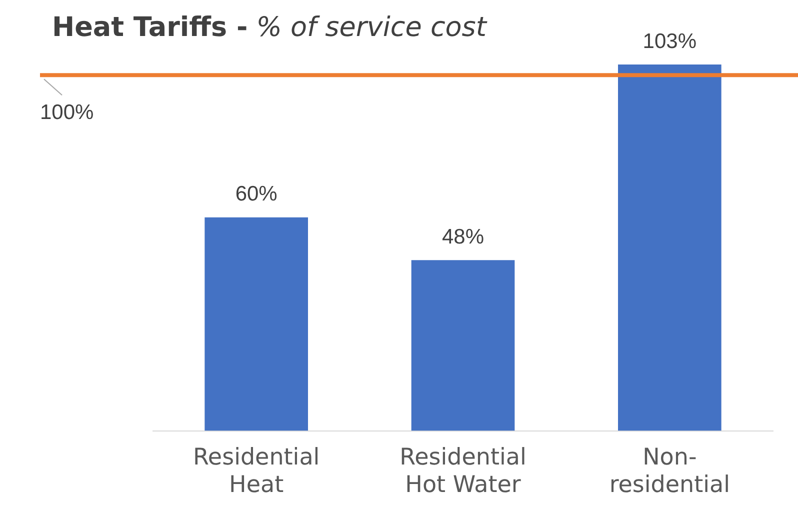 The image size is (798, 514). What do you see at coordinates (669, 41) in the screenshot?
I see `data-label: 103%` at bounding box center [669, 41].